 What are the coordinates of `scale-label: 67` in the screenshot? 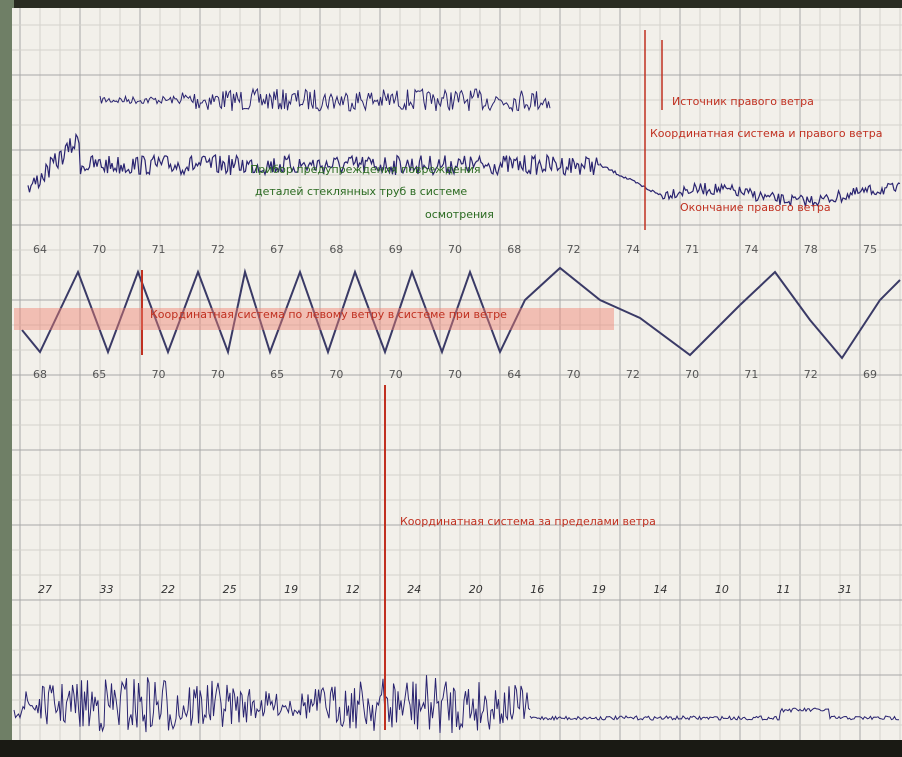 It's located at (277, 249).